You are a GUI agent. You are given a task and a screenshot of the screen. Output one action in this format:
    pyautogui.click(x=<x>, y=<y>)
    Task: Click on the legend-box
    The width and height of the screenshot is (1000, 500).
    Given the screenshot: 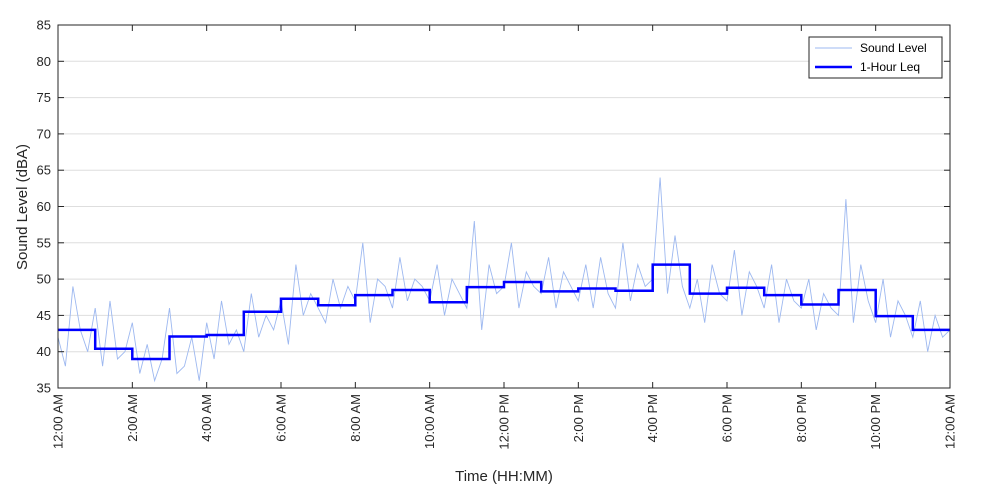 What is the action you would take?
    pyautogui.click(x=875, y=57)
    